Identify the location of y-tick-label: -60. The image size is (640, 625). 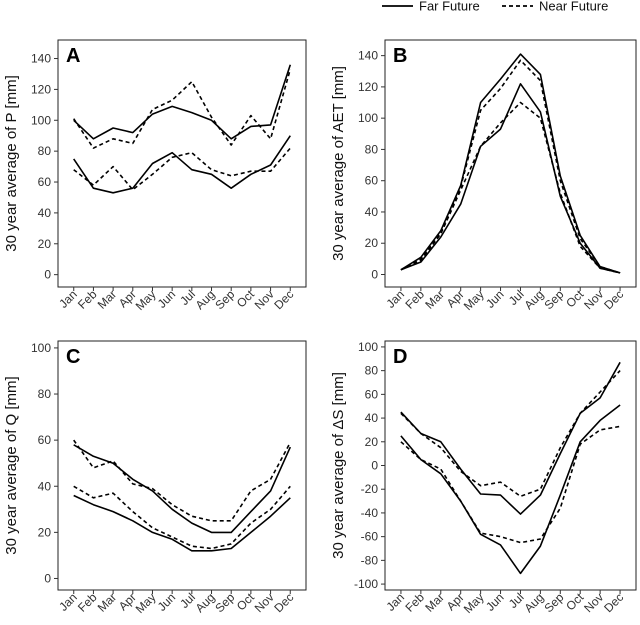
(370, 537).